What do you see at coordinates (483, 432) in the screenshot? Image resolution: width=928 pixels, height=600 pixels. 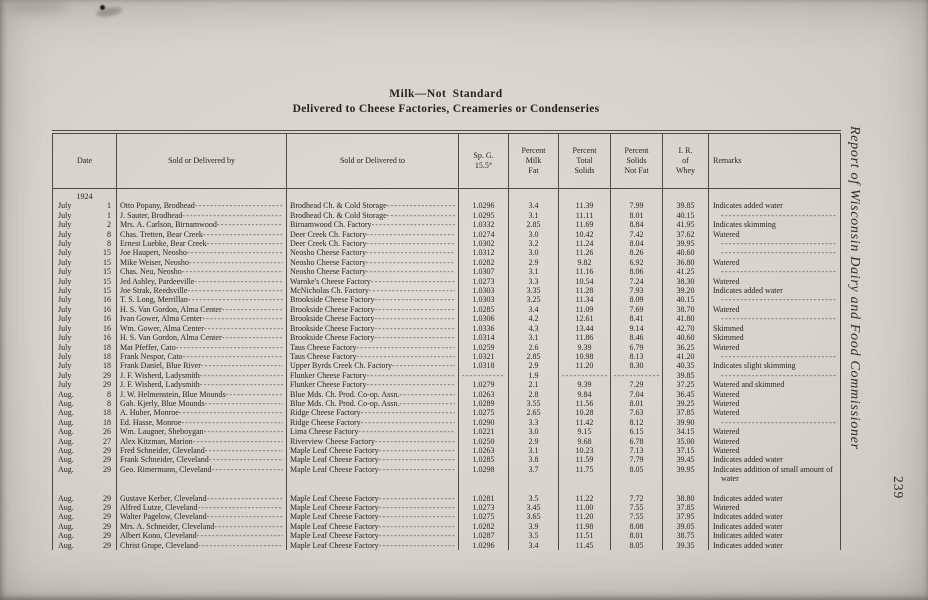 I see `cell-spg: 1.0221` at bounding box center [483, 432].